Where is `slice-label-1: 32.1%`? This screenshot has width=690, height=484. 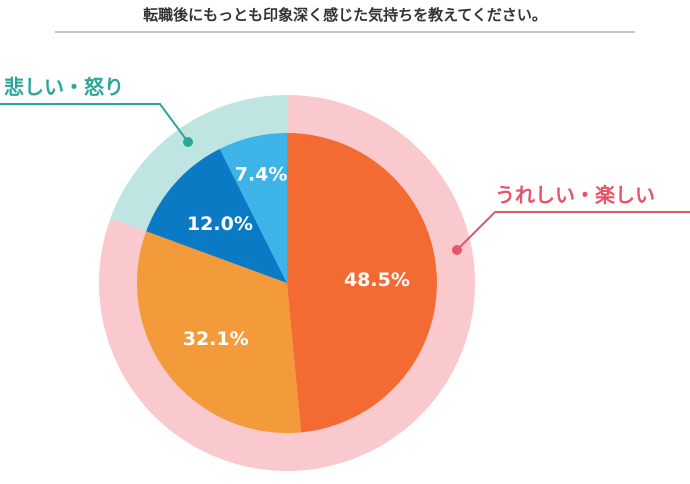
slice-label-1: 32.1% is located at coordinates (216, 339).